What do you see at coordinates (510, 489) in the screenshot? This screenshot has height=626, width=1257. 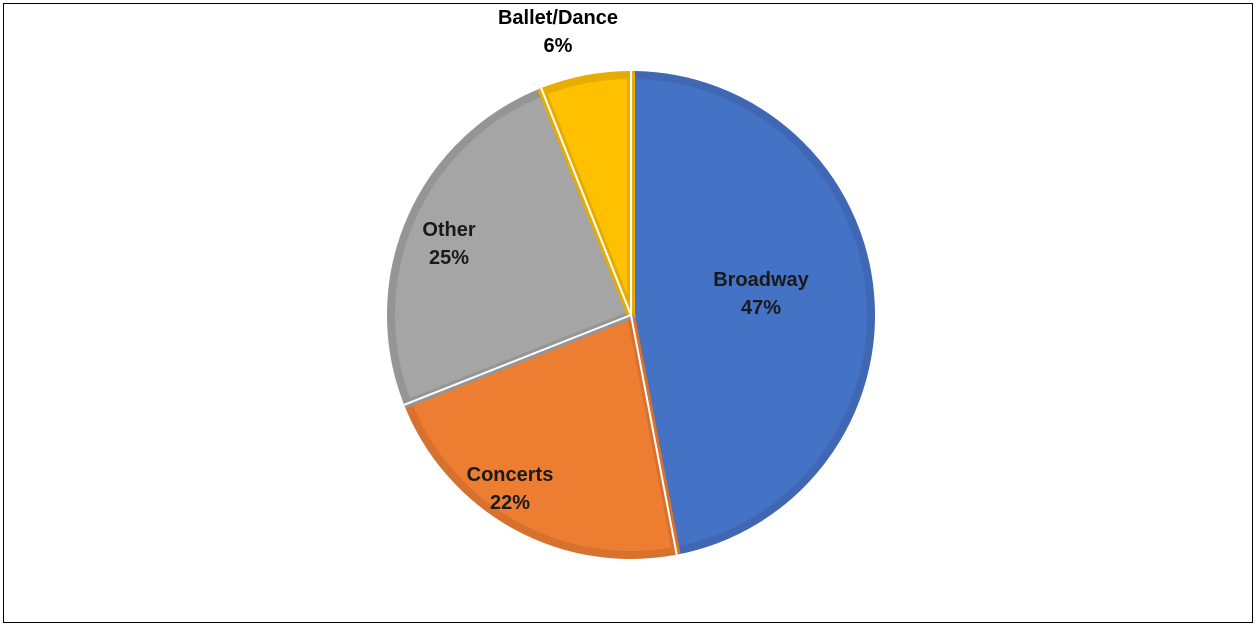 I see `data-label-concerts: Concerts 22%` at bounding box center [510, 489].